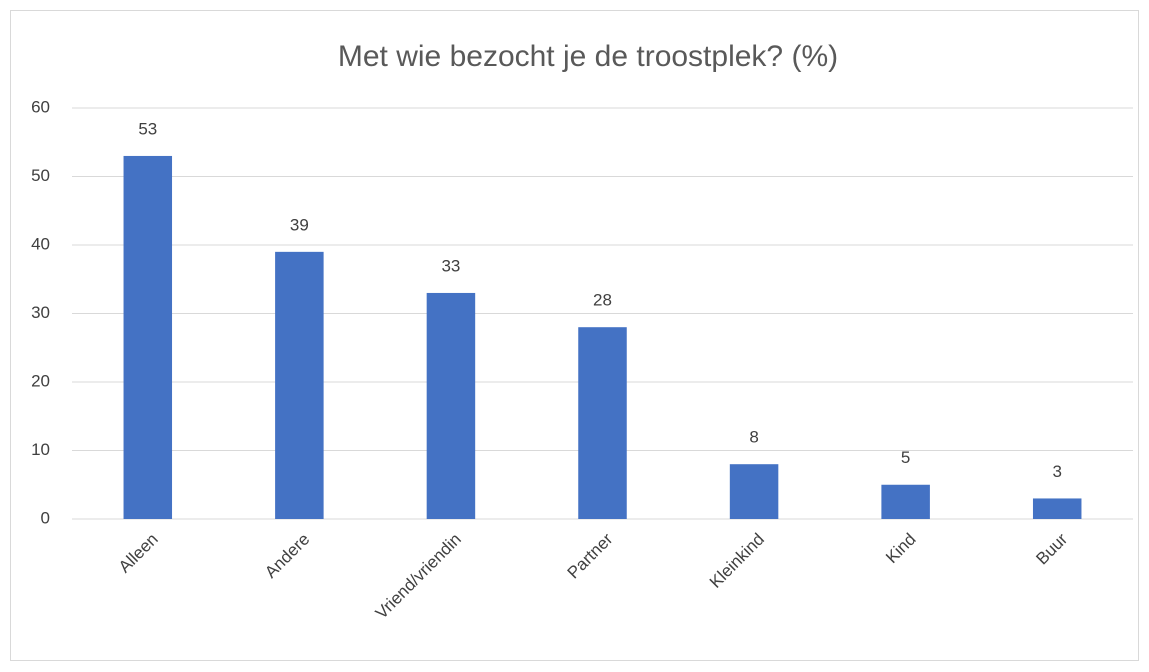  I want to click on data-label: 5, so click(905, 457).